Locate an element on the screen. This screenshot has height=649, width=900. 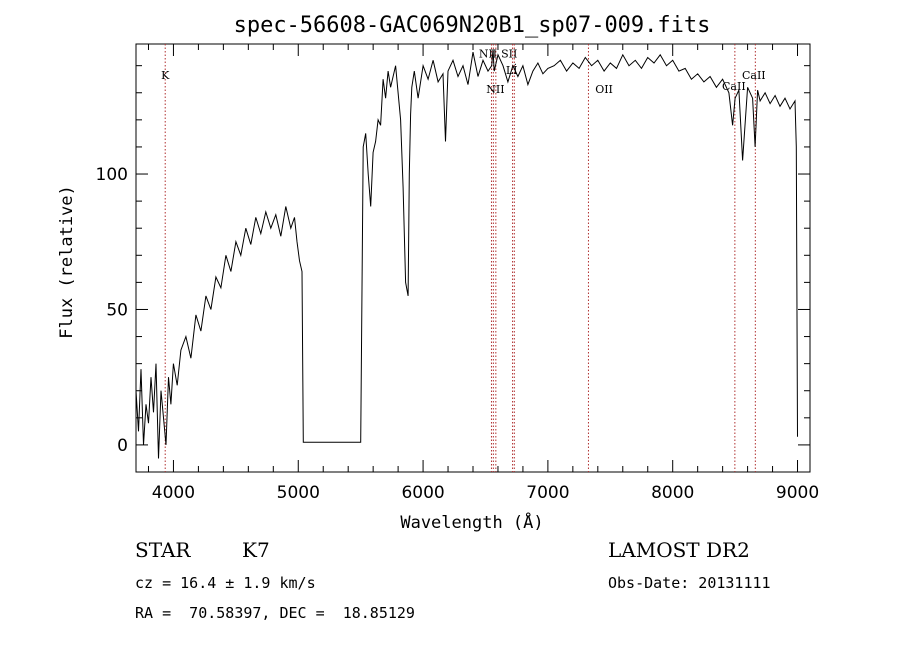
x-tick-label: 5000 is located at coordinates (298, 493).